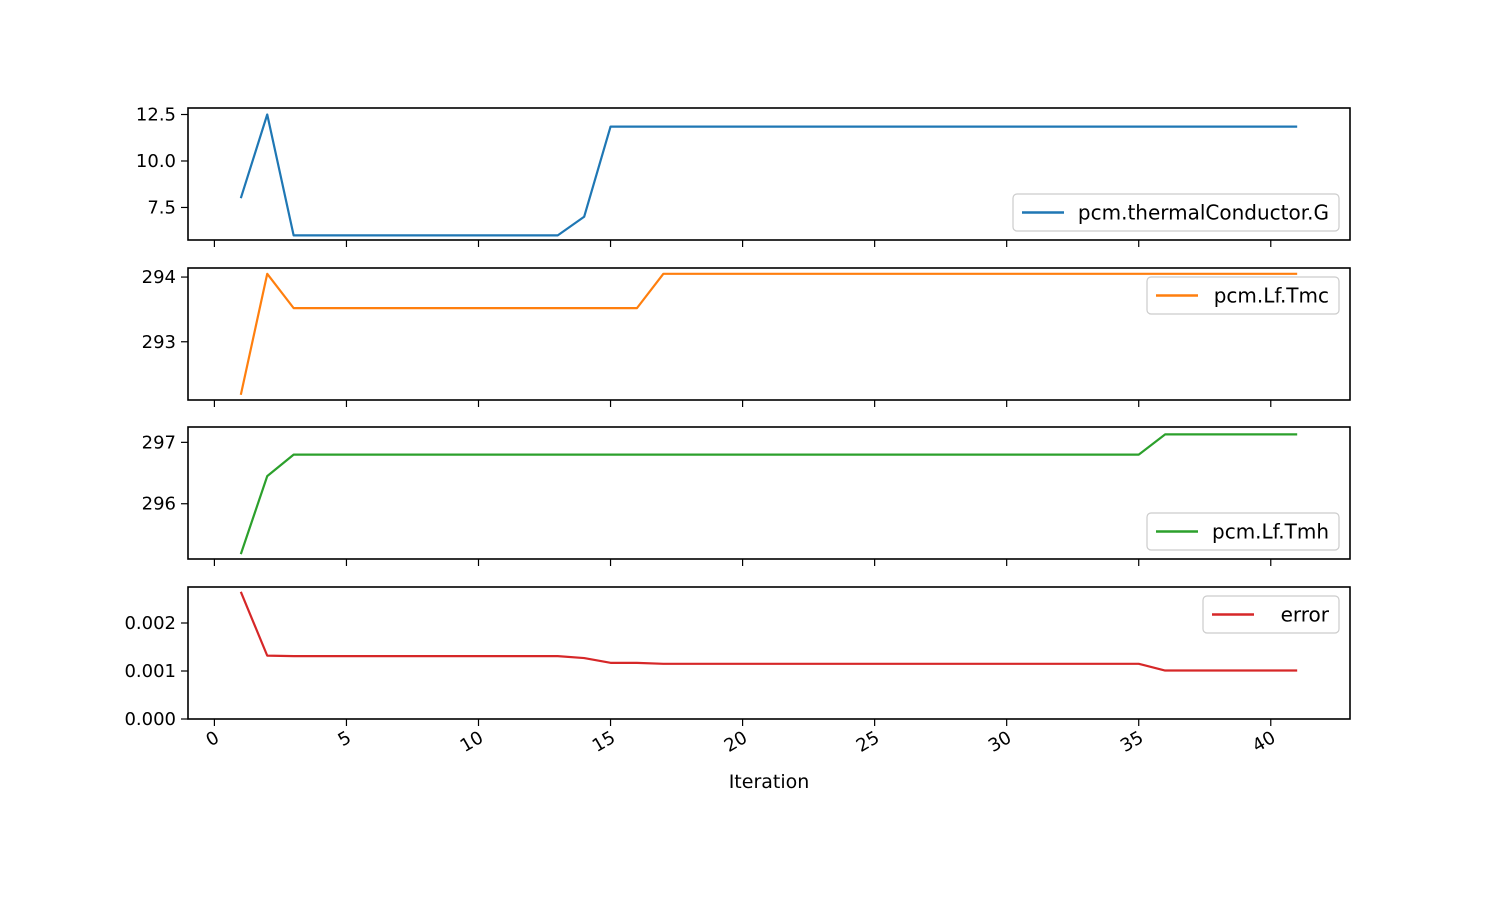  What do you see at coordinates (159, 504) in the screenshot?
I see `y-tick-label: 296` at bounding box center [159, 504].